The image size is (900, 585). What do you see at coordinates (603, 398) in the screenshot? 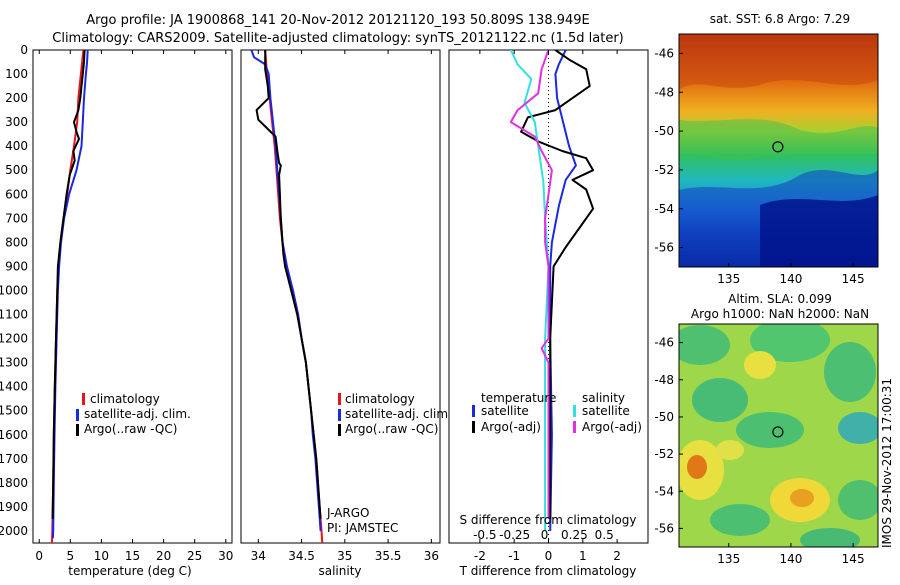
I see `difference-legend-salinity-title: salinity` at bounding box center [603, 398].